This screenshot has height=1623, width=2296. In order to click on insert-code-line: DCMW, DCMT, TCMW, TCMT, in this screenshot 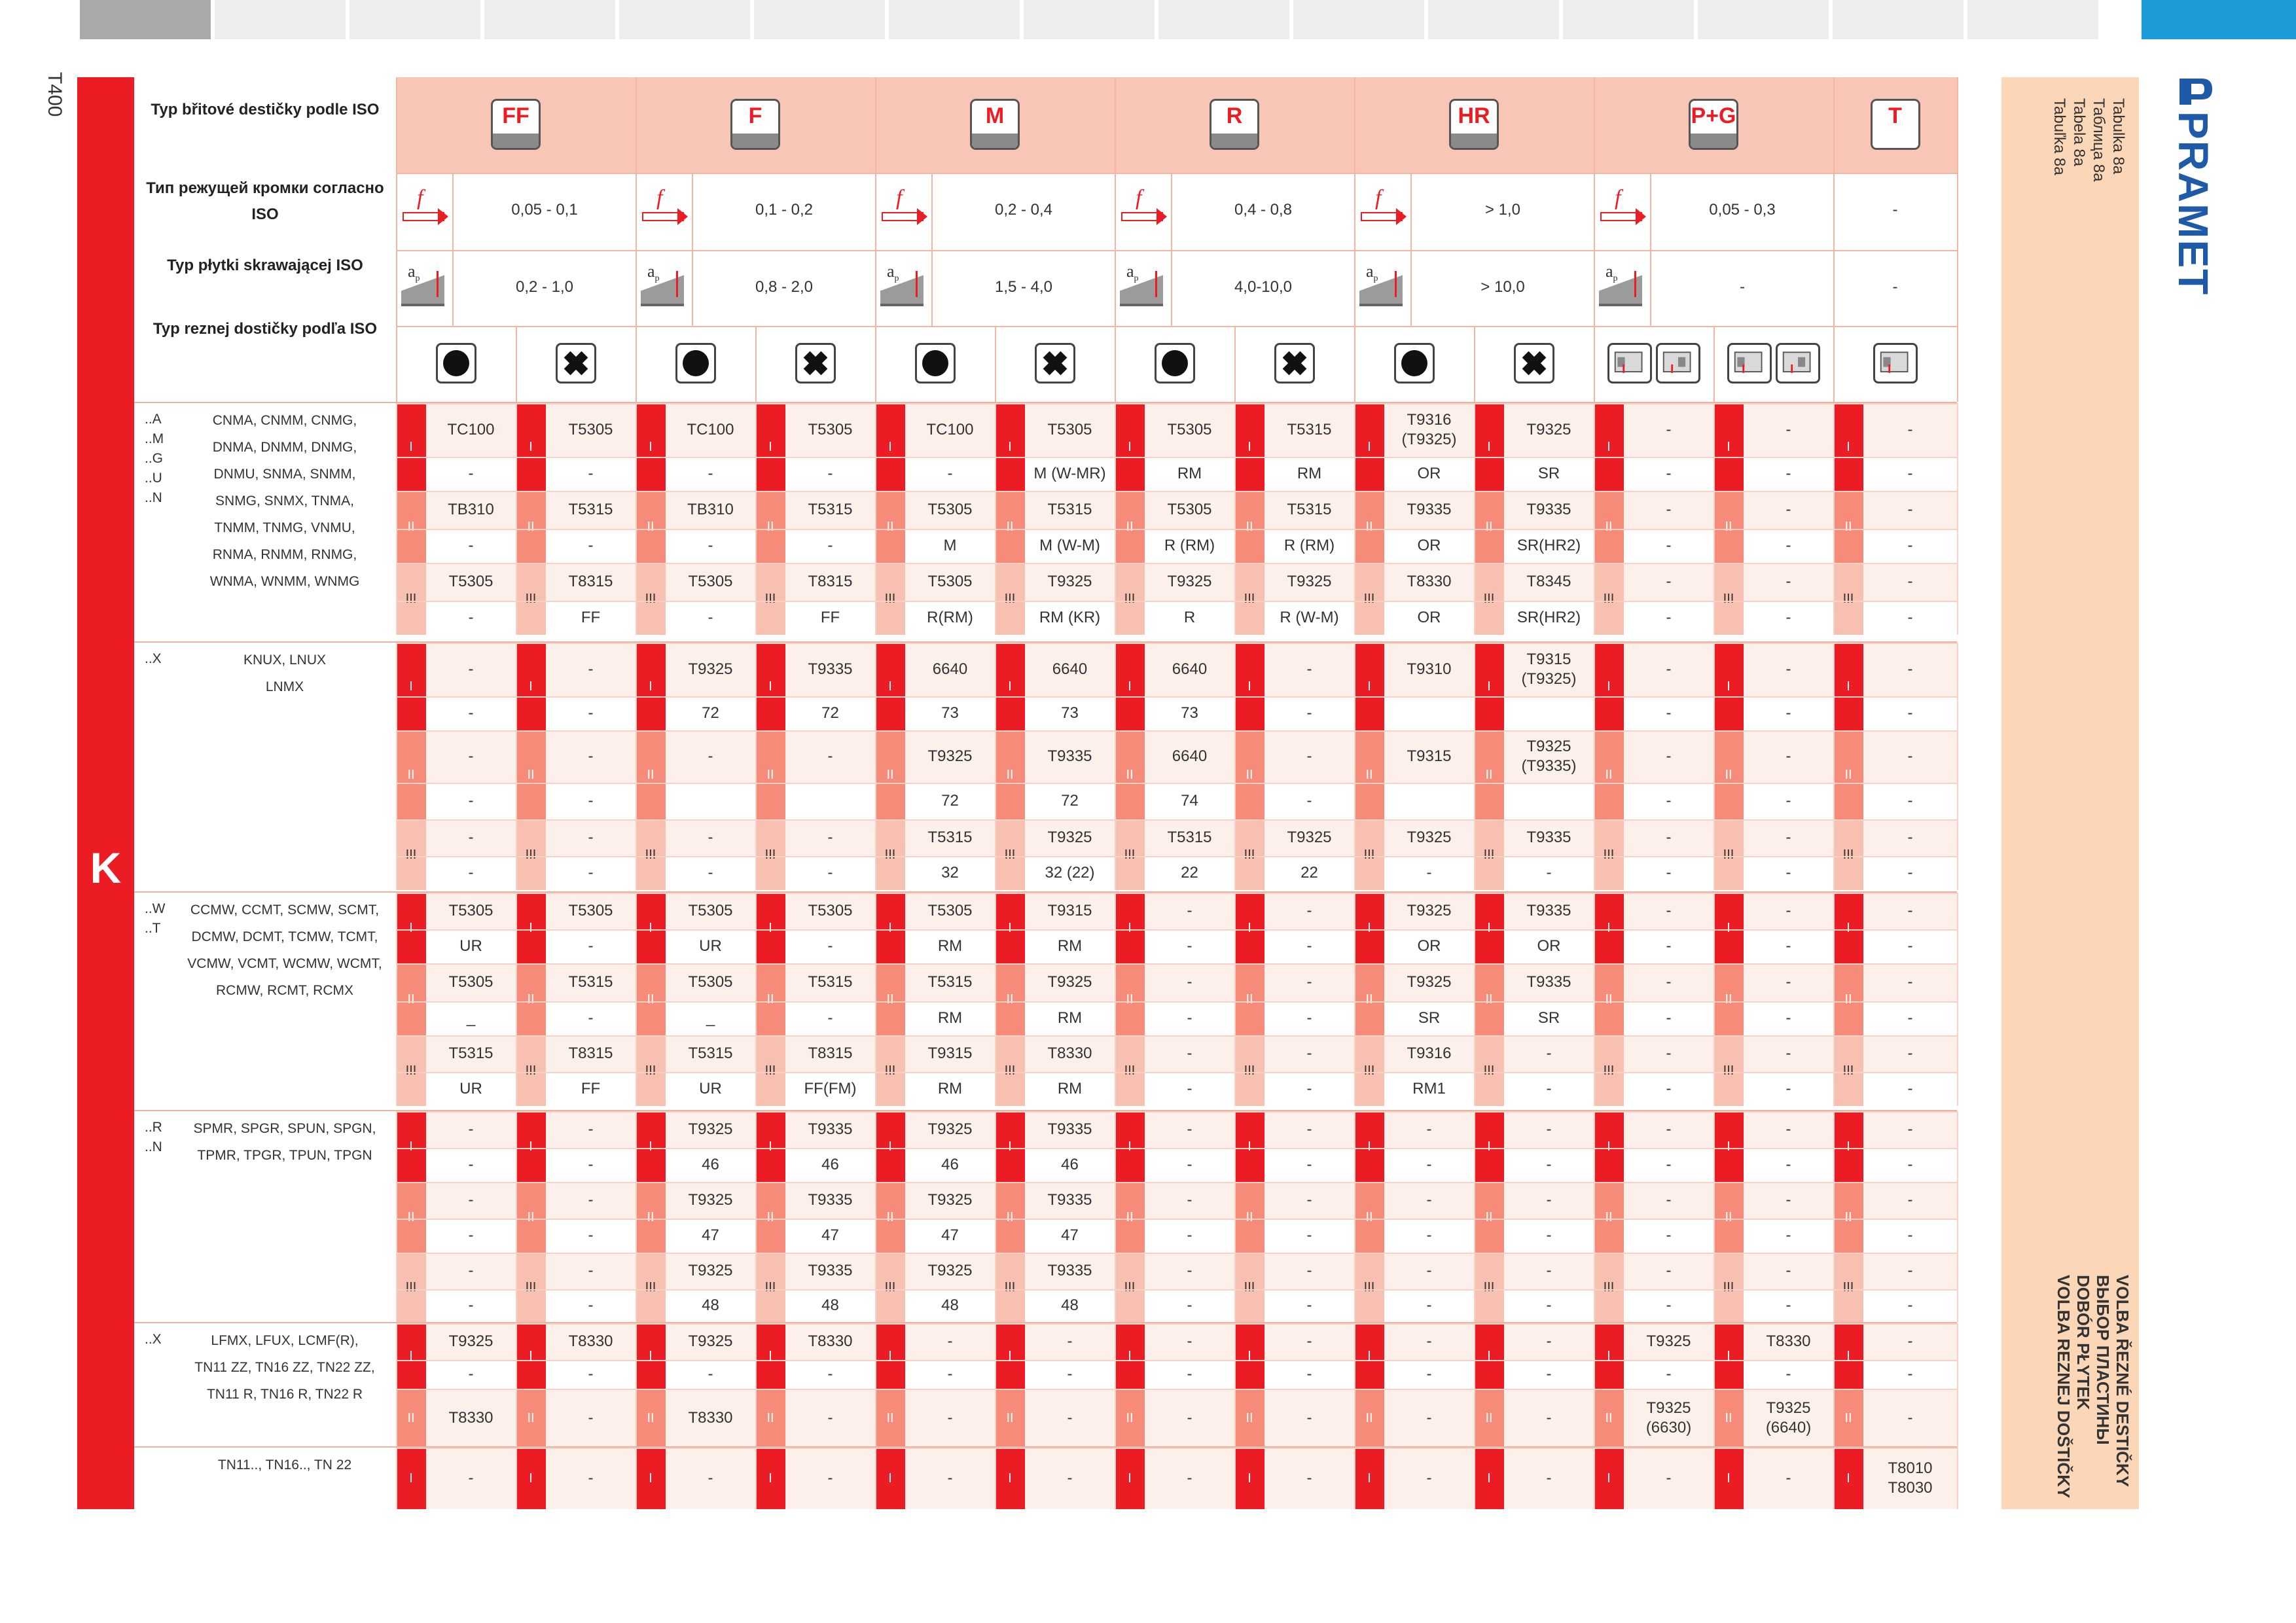, I will do `click(284, 937)`.